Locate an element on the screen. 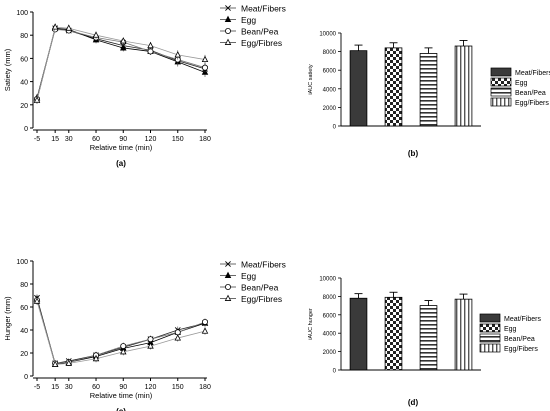 This screenshot has height=411, width=550. chart-a-xtick-label-0: -5 is located at coordinates (37, 139).